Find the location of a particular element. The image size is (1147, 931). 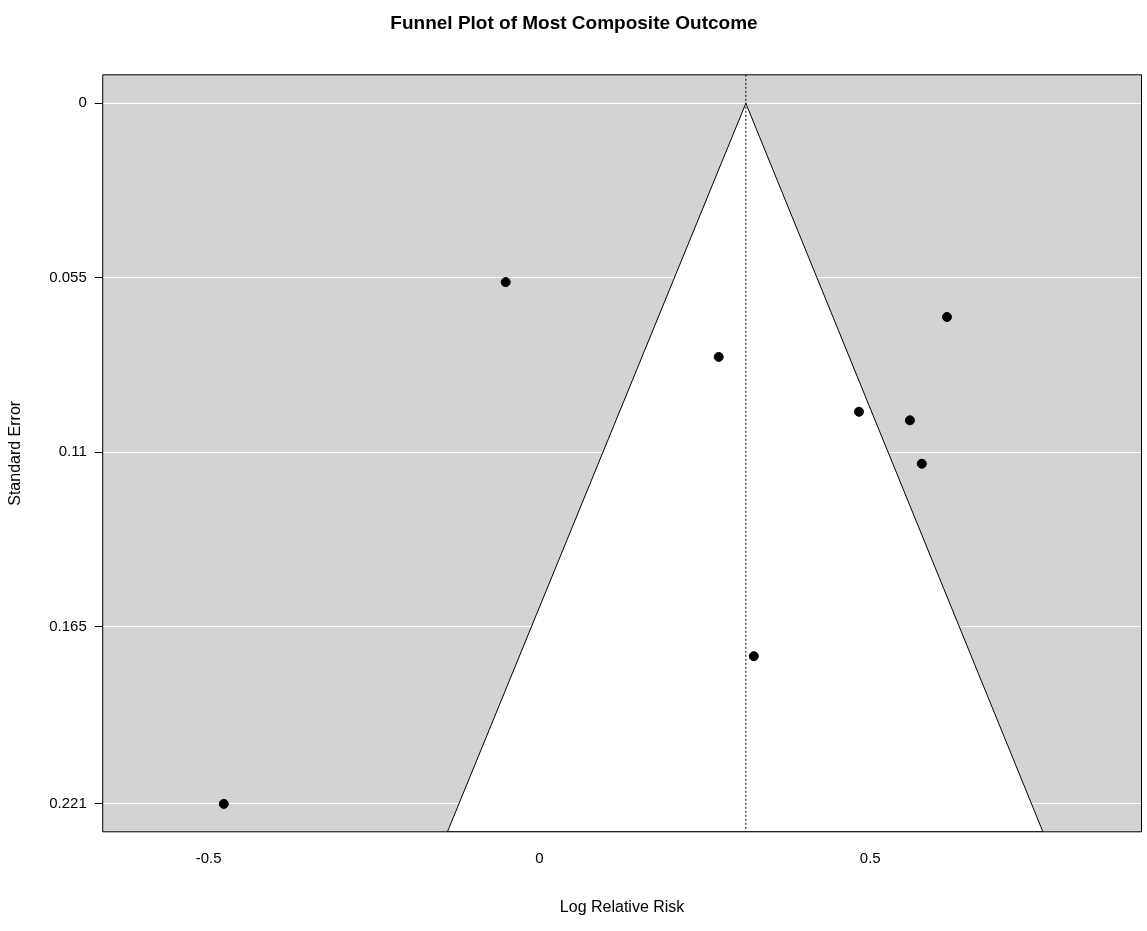

y-tick-label: 0.055 is located at coordinates (68, 276).